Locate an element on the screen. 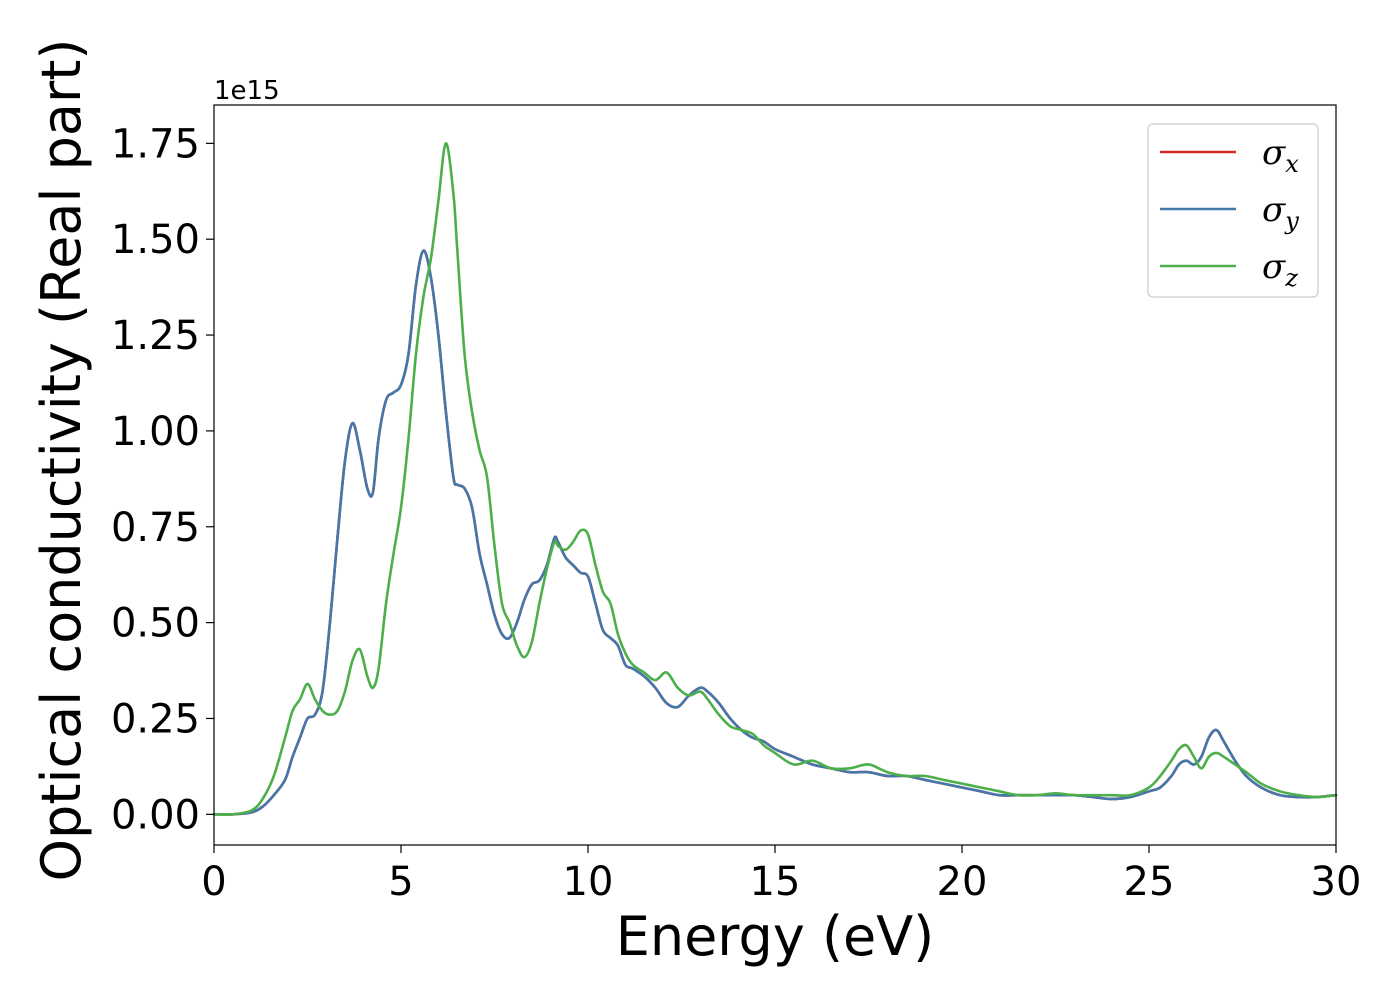 This screenshot has width=1400, height=1000. x-tick-label: 10 is located at coordinates (588, 882).